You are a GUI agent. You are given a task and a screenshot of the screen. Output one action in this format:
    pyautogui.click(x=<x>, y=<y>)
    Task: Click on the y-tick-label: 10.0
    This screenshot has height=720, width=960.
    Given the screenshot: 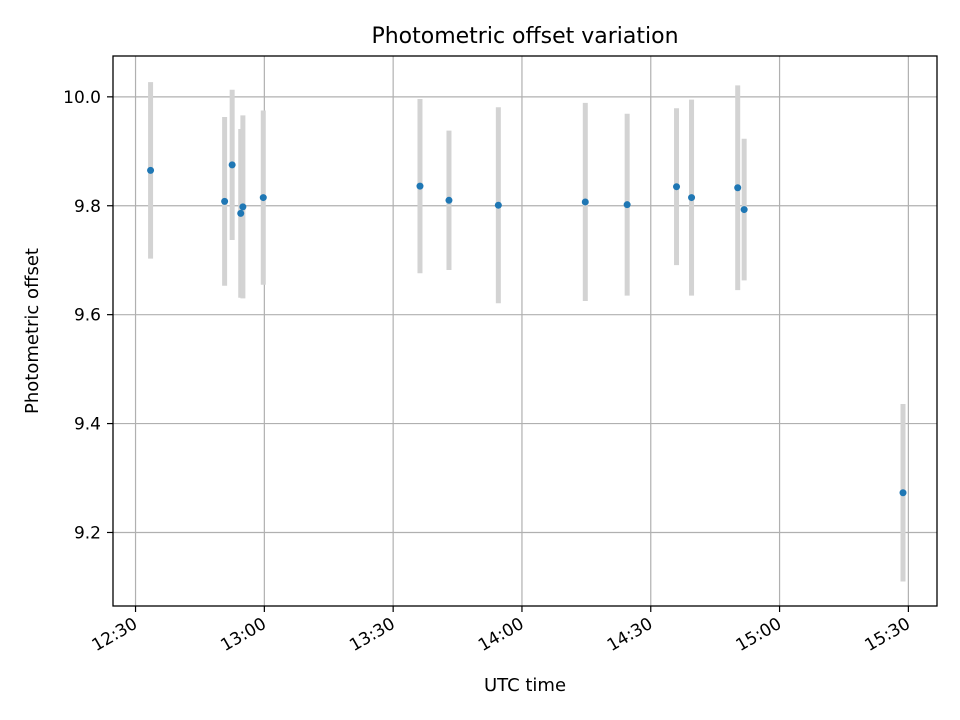 What is the action you would take?
    pyautogui.click(x=82, y=98)
    